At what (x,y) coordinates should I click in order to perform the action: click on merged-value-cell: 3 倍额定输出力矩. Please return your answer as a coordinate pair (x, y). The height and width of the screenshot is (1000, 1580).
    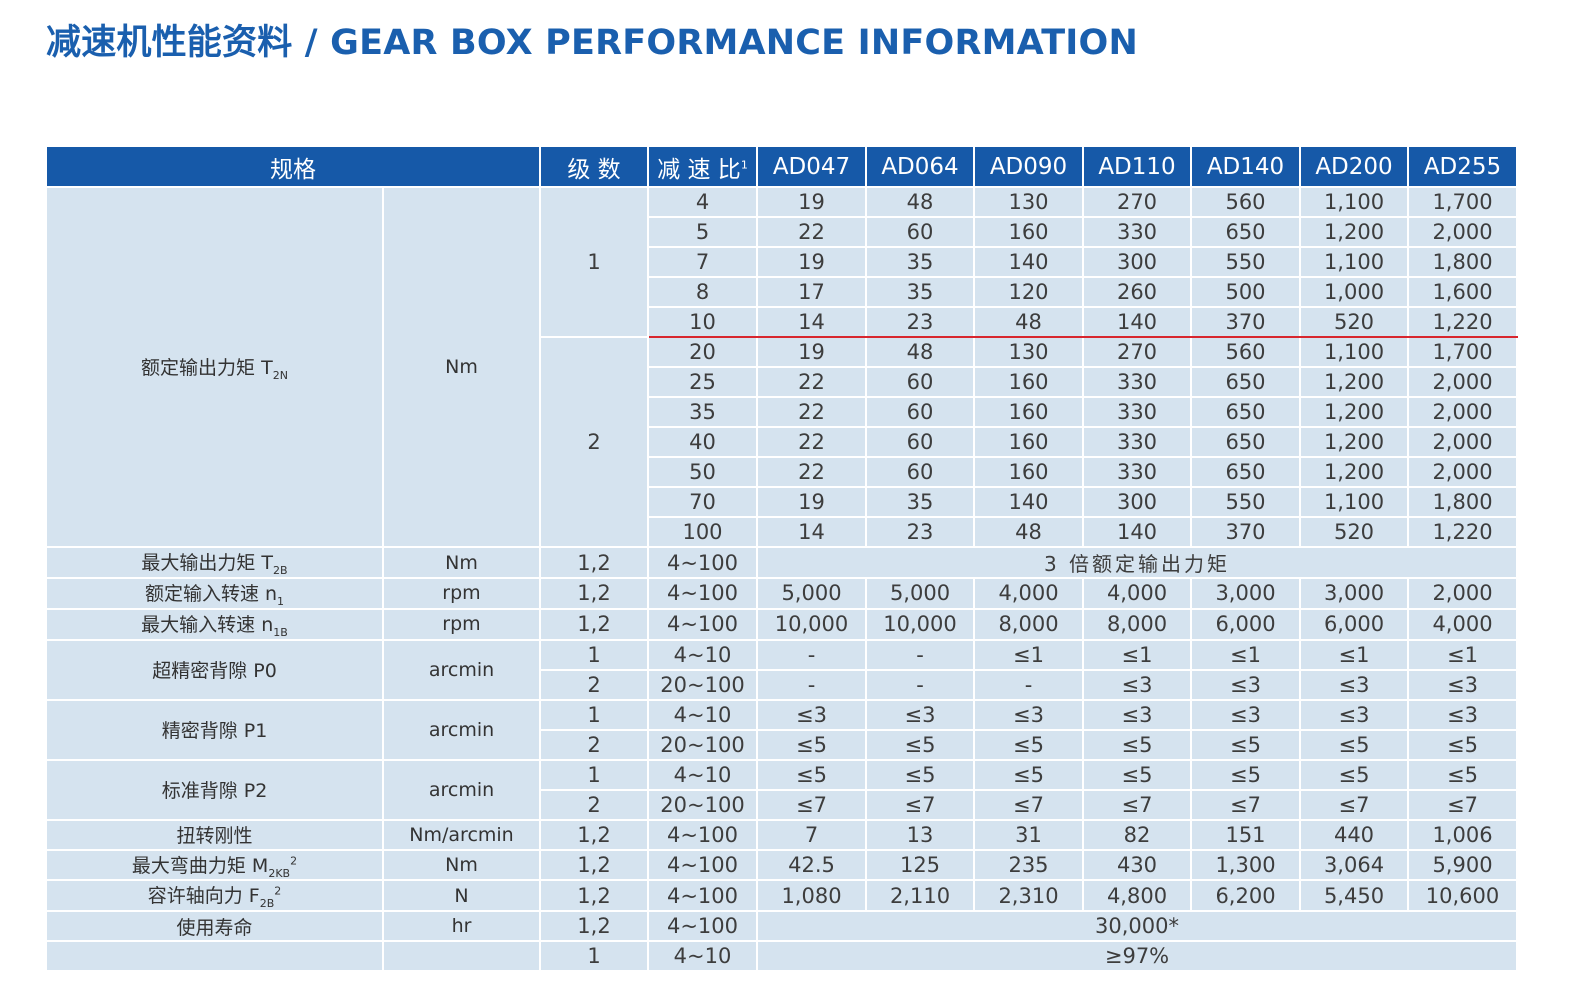
    Looking at the image, I should click on (1137, 562).